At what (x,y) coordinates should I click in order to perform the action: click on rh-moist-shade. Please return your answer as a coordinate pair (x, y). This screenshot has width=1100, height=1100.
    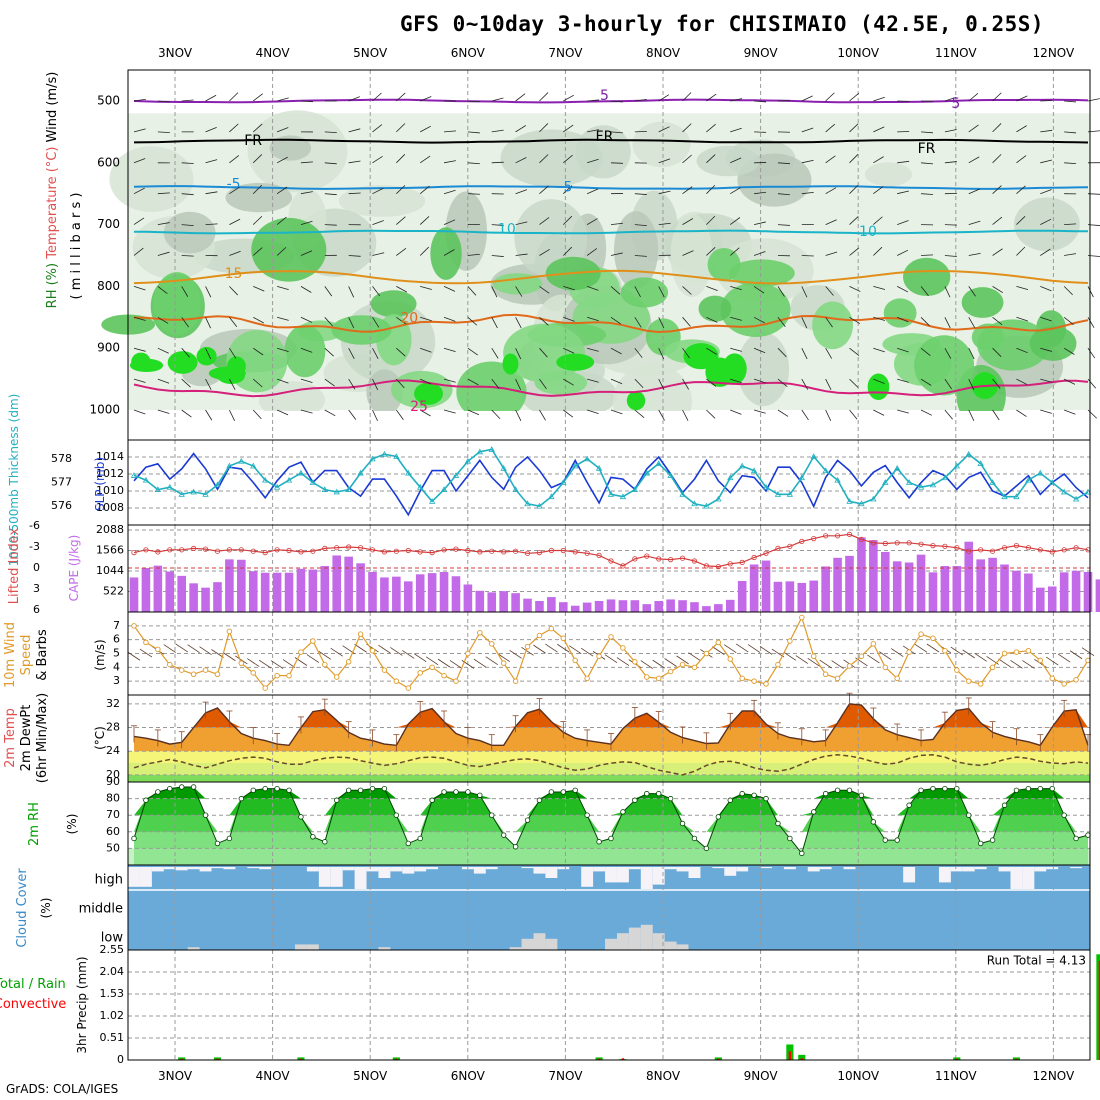
    Looking at the image, I should click on (644, 292).